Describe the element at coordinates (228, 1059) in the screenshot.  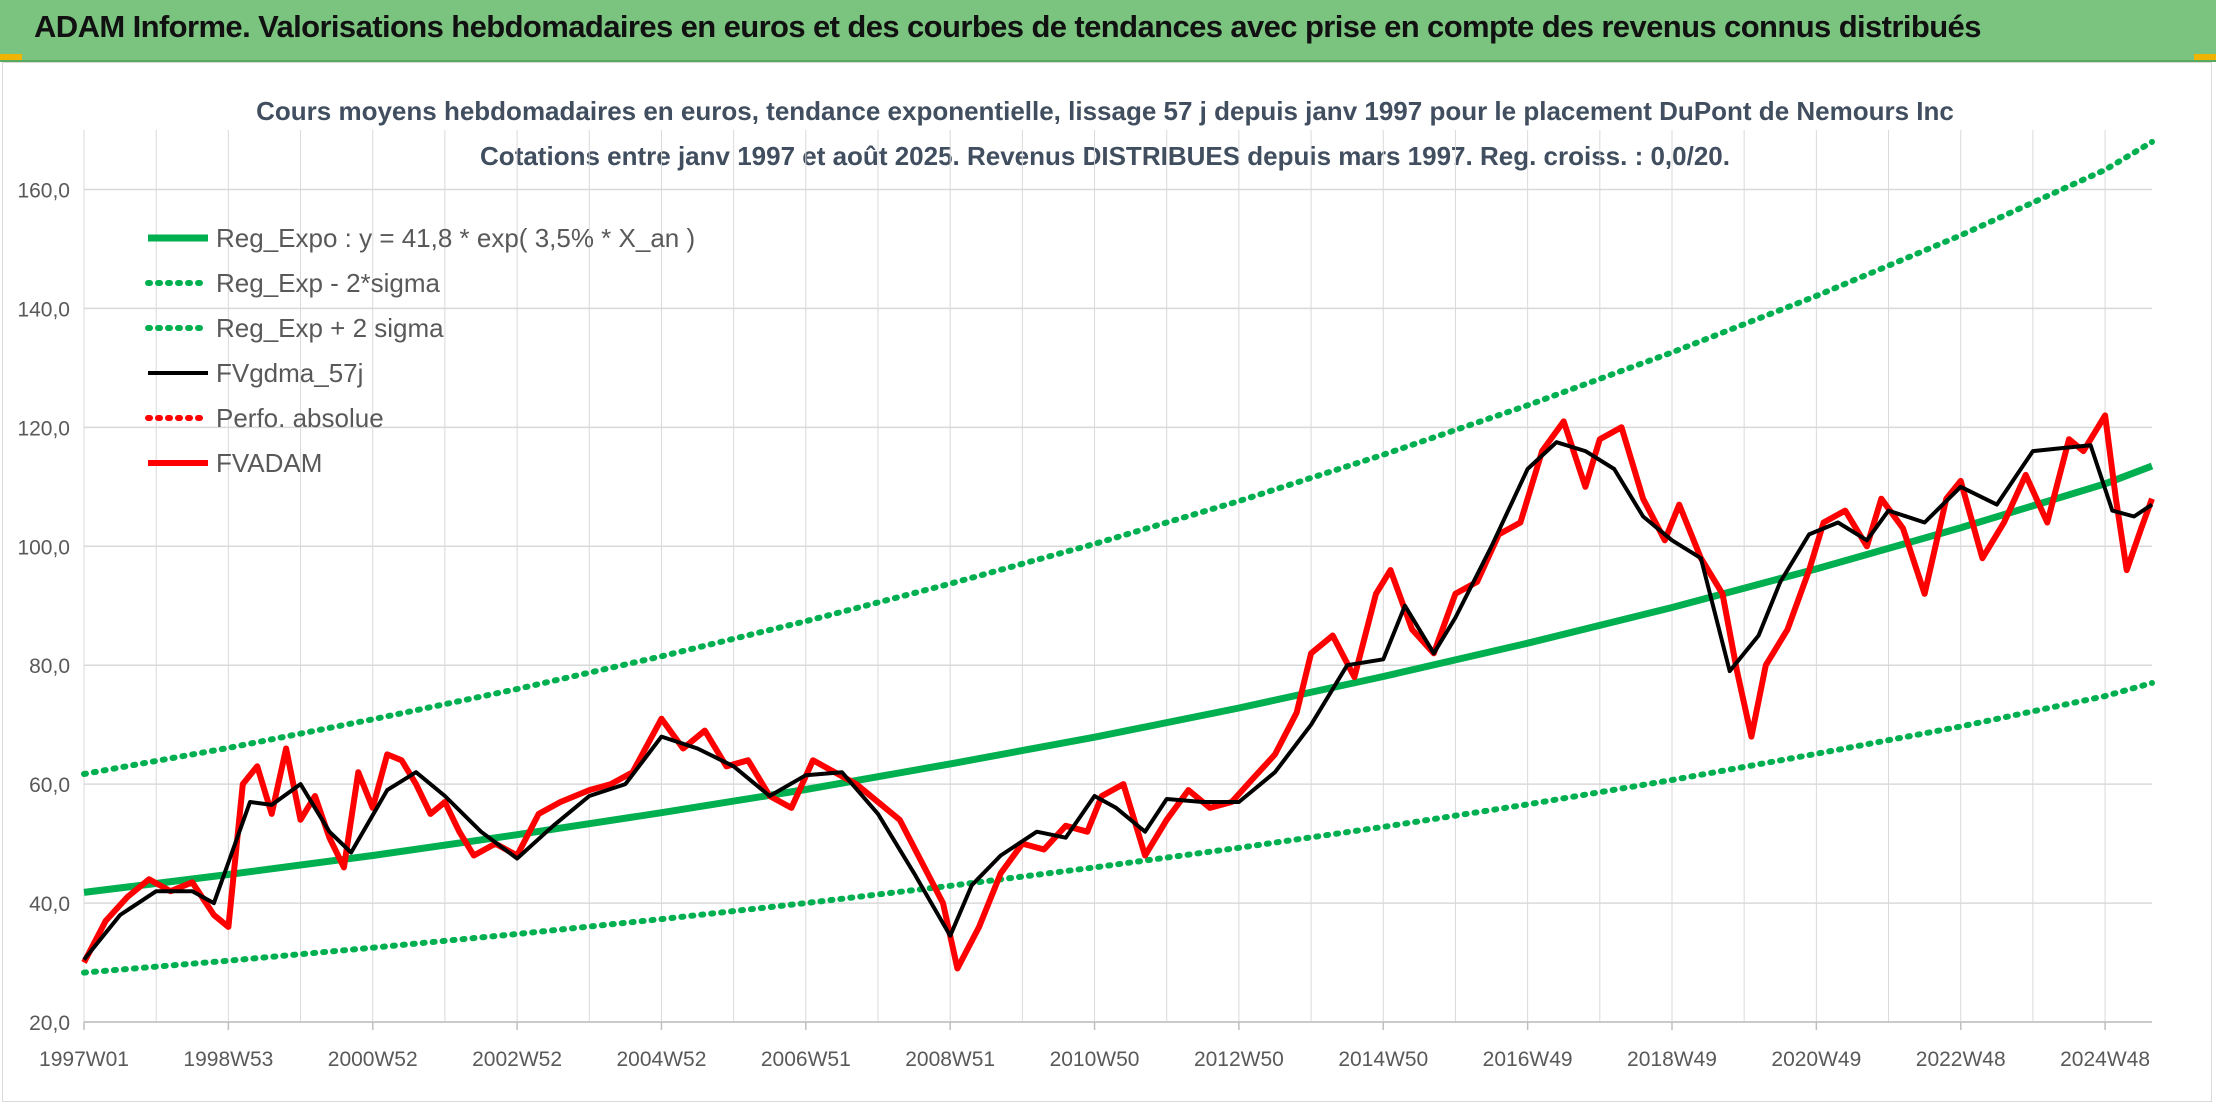
I see `x-tick-label: 1998W53` at that location.